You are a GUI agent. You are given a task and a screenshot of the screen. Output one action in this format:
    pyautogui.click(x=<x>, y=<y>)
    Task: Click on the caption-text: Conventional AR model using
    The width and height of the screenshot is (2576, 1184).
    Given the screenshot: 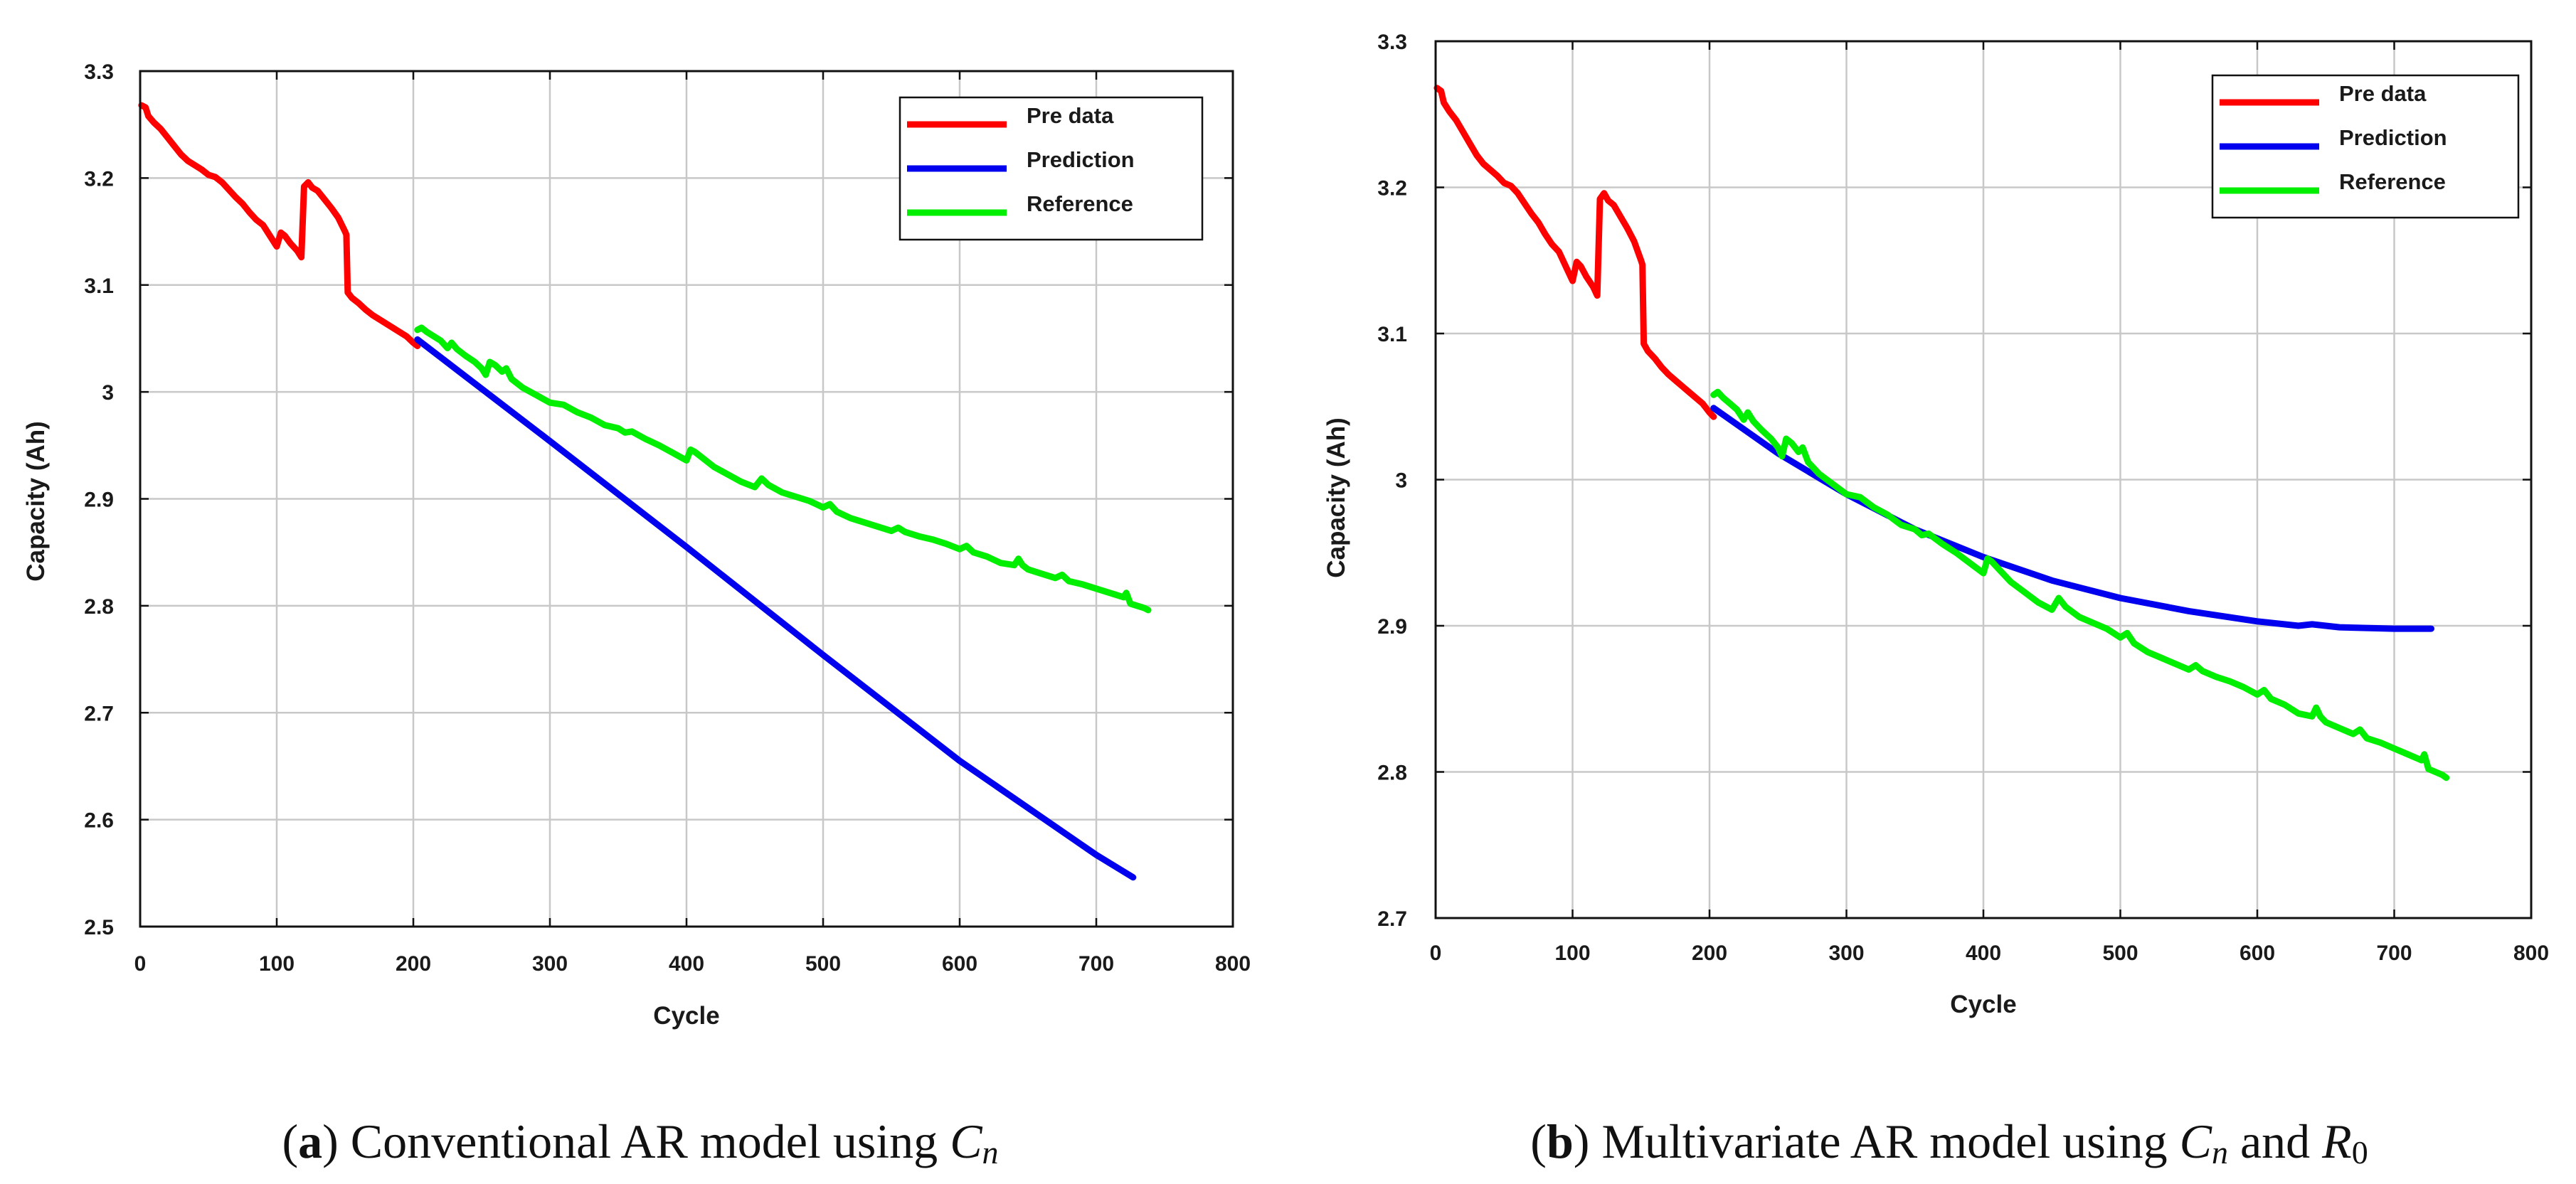 What is the action you would take?
    pyautogui.click(x=644, y=1141)
    